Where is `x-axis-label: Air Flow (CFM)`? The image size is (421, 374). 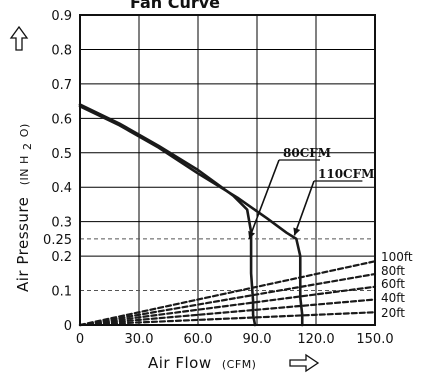 x-axis-label: Air Flow (CFM) is located at coordinates (202, 363).